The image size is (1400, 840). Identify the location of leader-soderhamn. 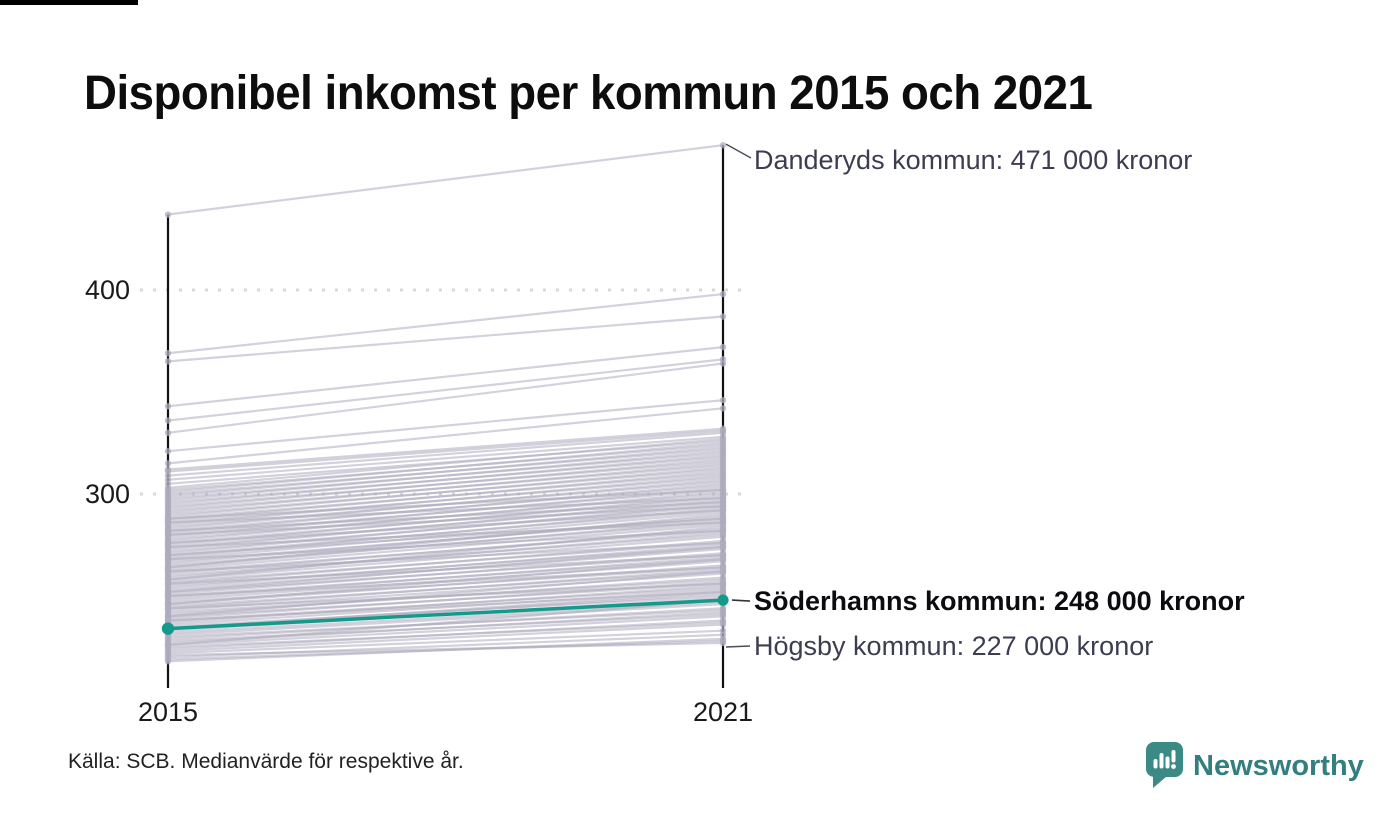
(741, 600).